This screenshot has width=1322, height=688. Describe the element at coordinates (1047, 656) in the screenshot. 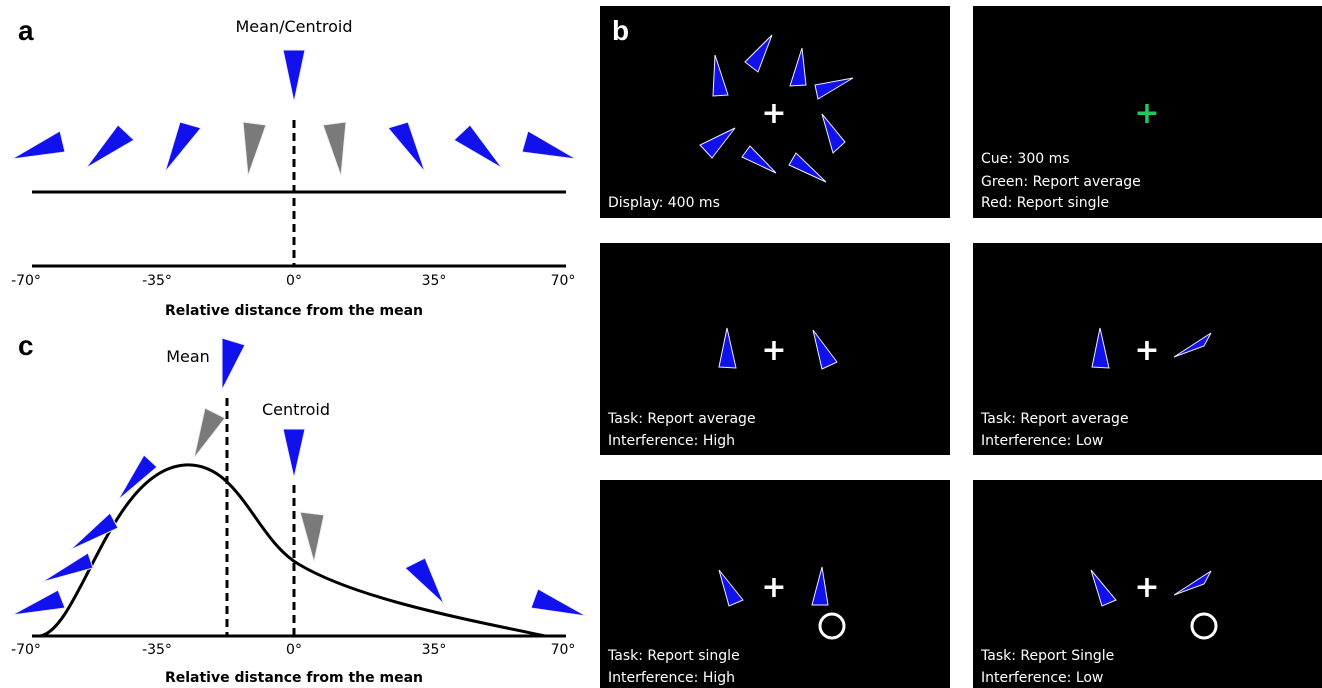

I see `screen-text: Task: Report Single` at that location.